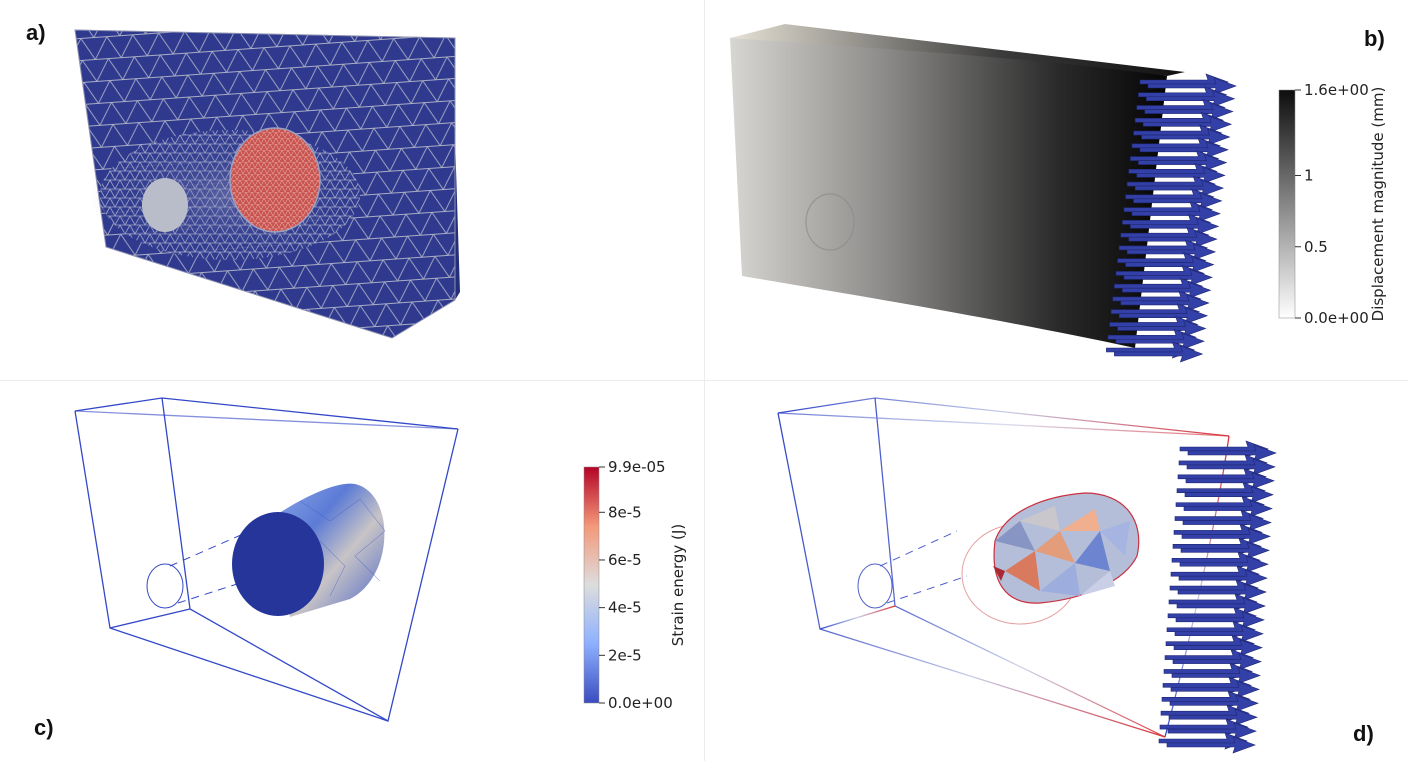  I want to click on colorbar-tick-label: 0.5, so click(1316, 247).